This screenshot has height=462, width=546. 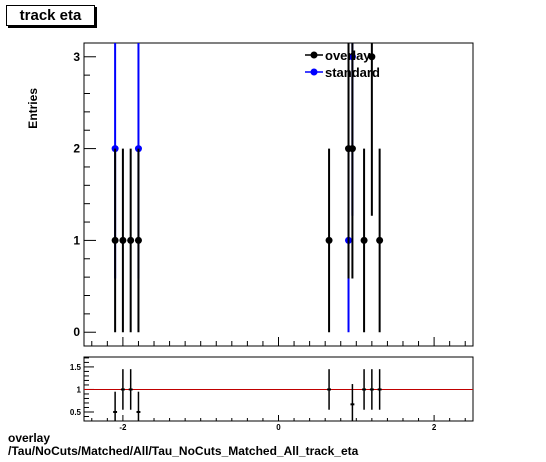 What do you see at coordinates (76, 149) in the screenshot?
I see `y-tick-label: 2` at bounding box center [76, 149].